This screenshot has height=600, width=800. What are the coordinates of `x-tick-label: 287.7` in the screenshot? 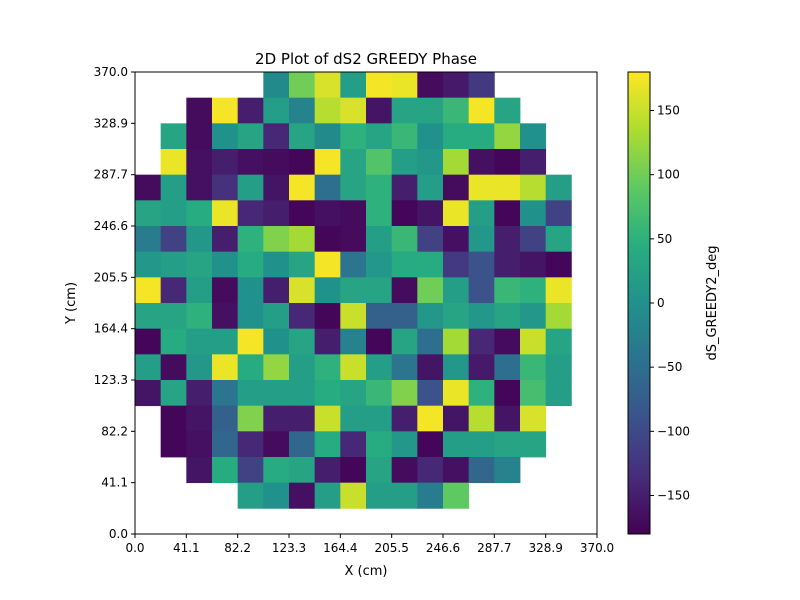 It's located at (494, 548).